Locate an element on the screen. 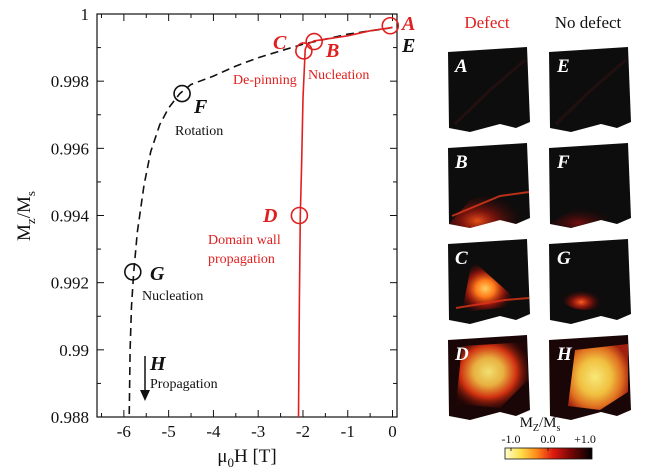 This screenshot has width=649, height=472. panel-B: B is located at coordinates (489, 185).